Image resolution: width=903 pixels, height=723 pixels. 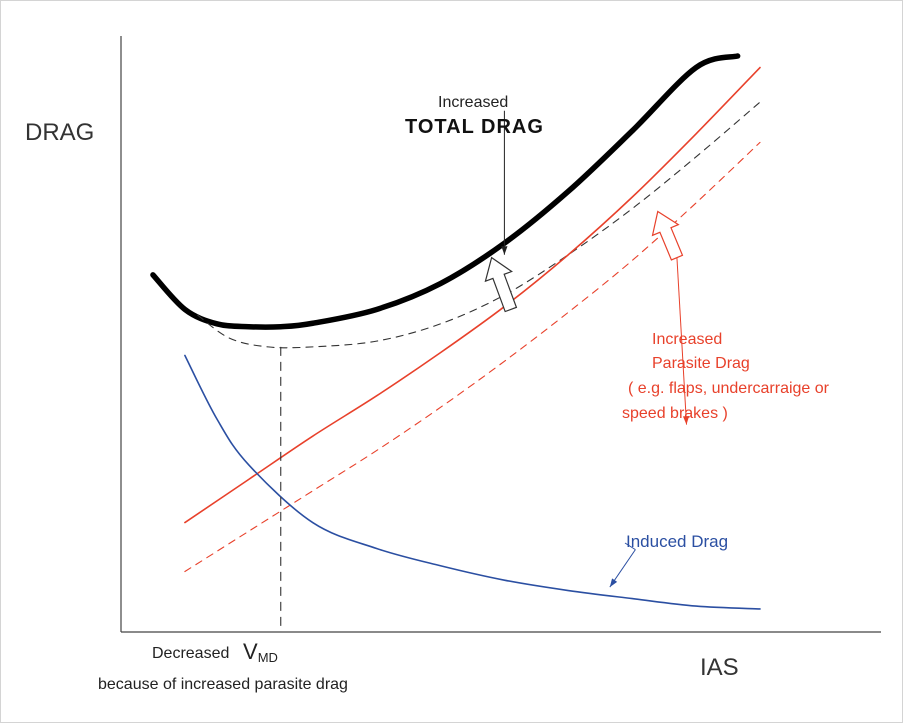 I want to click on parasite-annotation-line1: Increased, so click(x=687, y=339).